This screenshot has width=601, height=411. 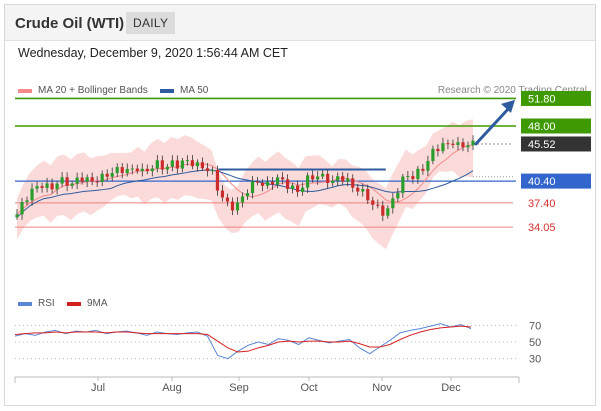 What do you see at coordinates (300, 23) in the screenshot?
I see `widget-header: Crude Oil (WTI) DAILY` at bounding box center [300, 23].